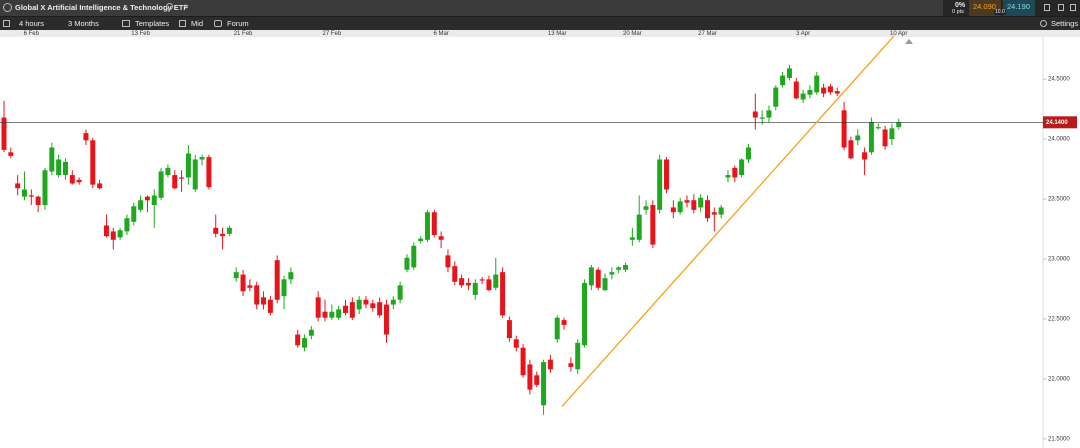 The width and height of the screenshot is (1080, 448). I want to click on search-icon, so click(169, 6).